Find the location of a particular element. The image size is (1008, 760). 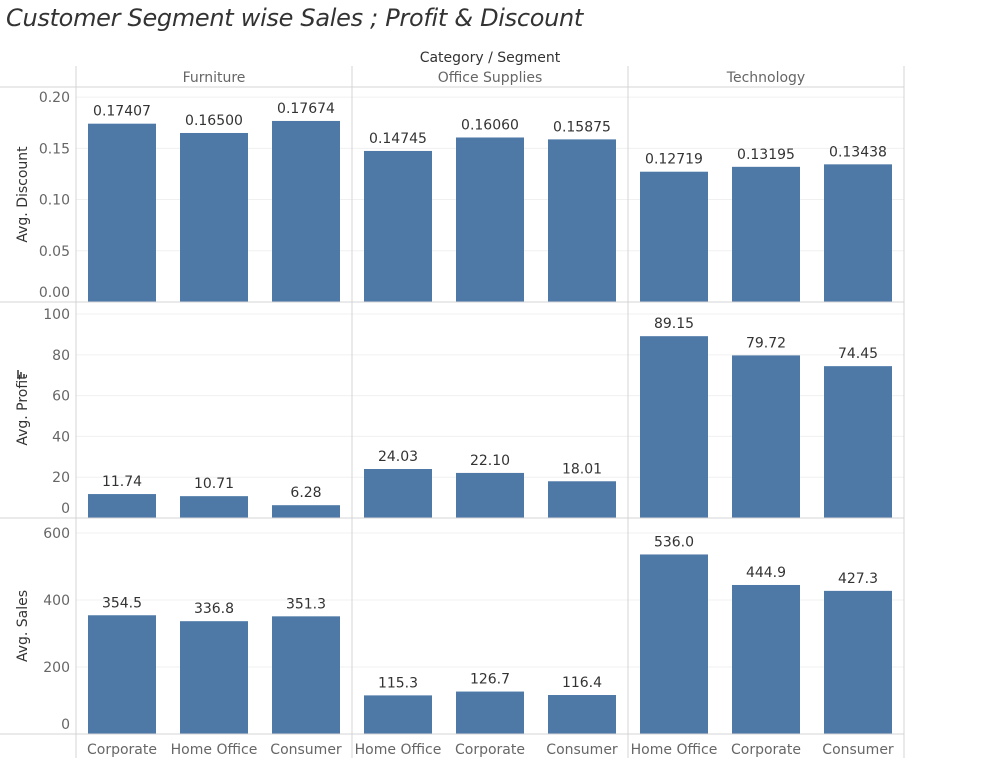

data-label: 0.17674 is located at coordinates (306, 109).